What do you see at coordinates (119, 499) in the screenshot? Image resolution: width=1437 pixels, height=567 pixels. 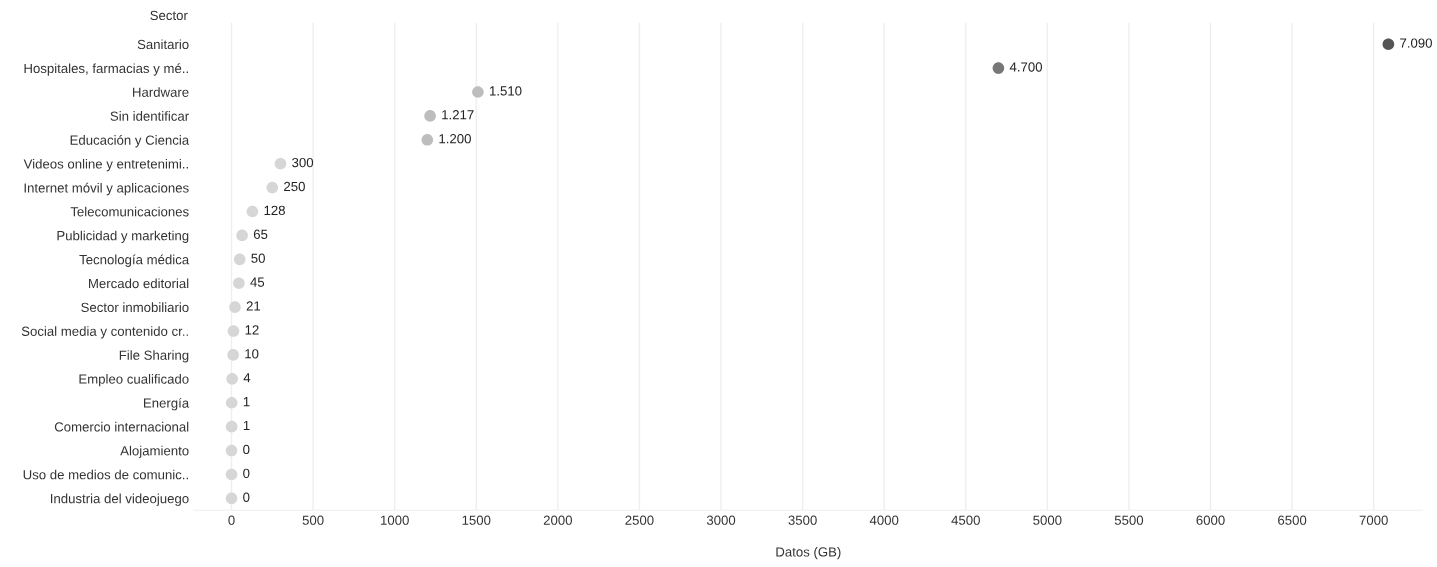 I see `y-tick-label: Industria del videojuego` at bounding box center [119, 499].